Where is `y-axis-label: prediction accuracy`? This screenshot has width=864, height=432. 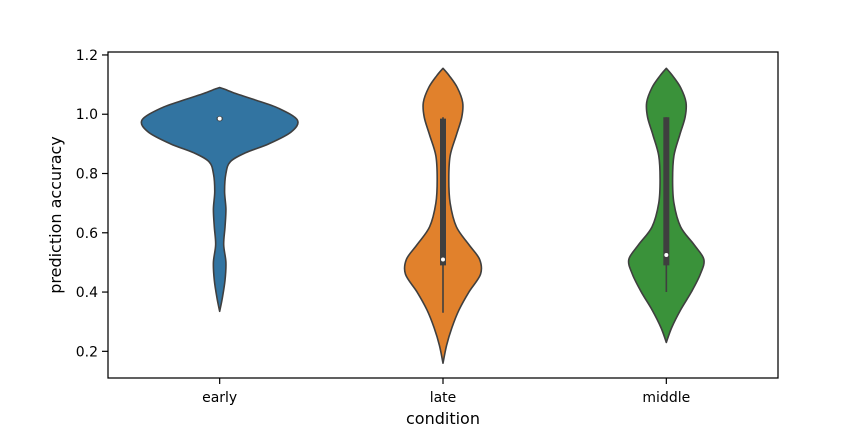
y-axis-label: prediction accuracy is located at coordinates (55, 215).